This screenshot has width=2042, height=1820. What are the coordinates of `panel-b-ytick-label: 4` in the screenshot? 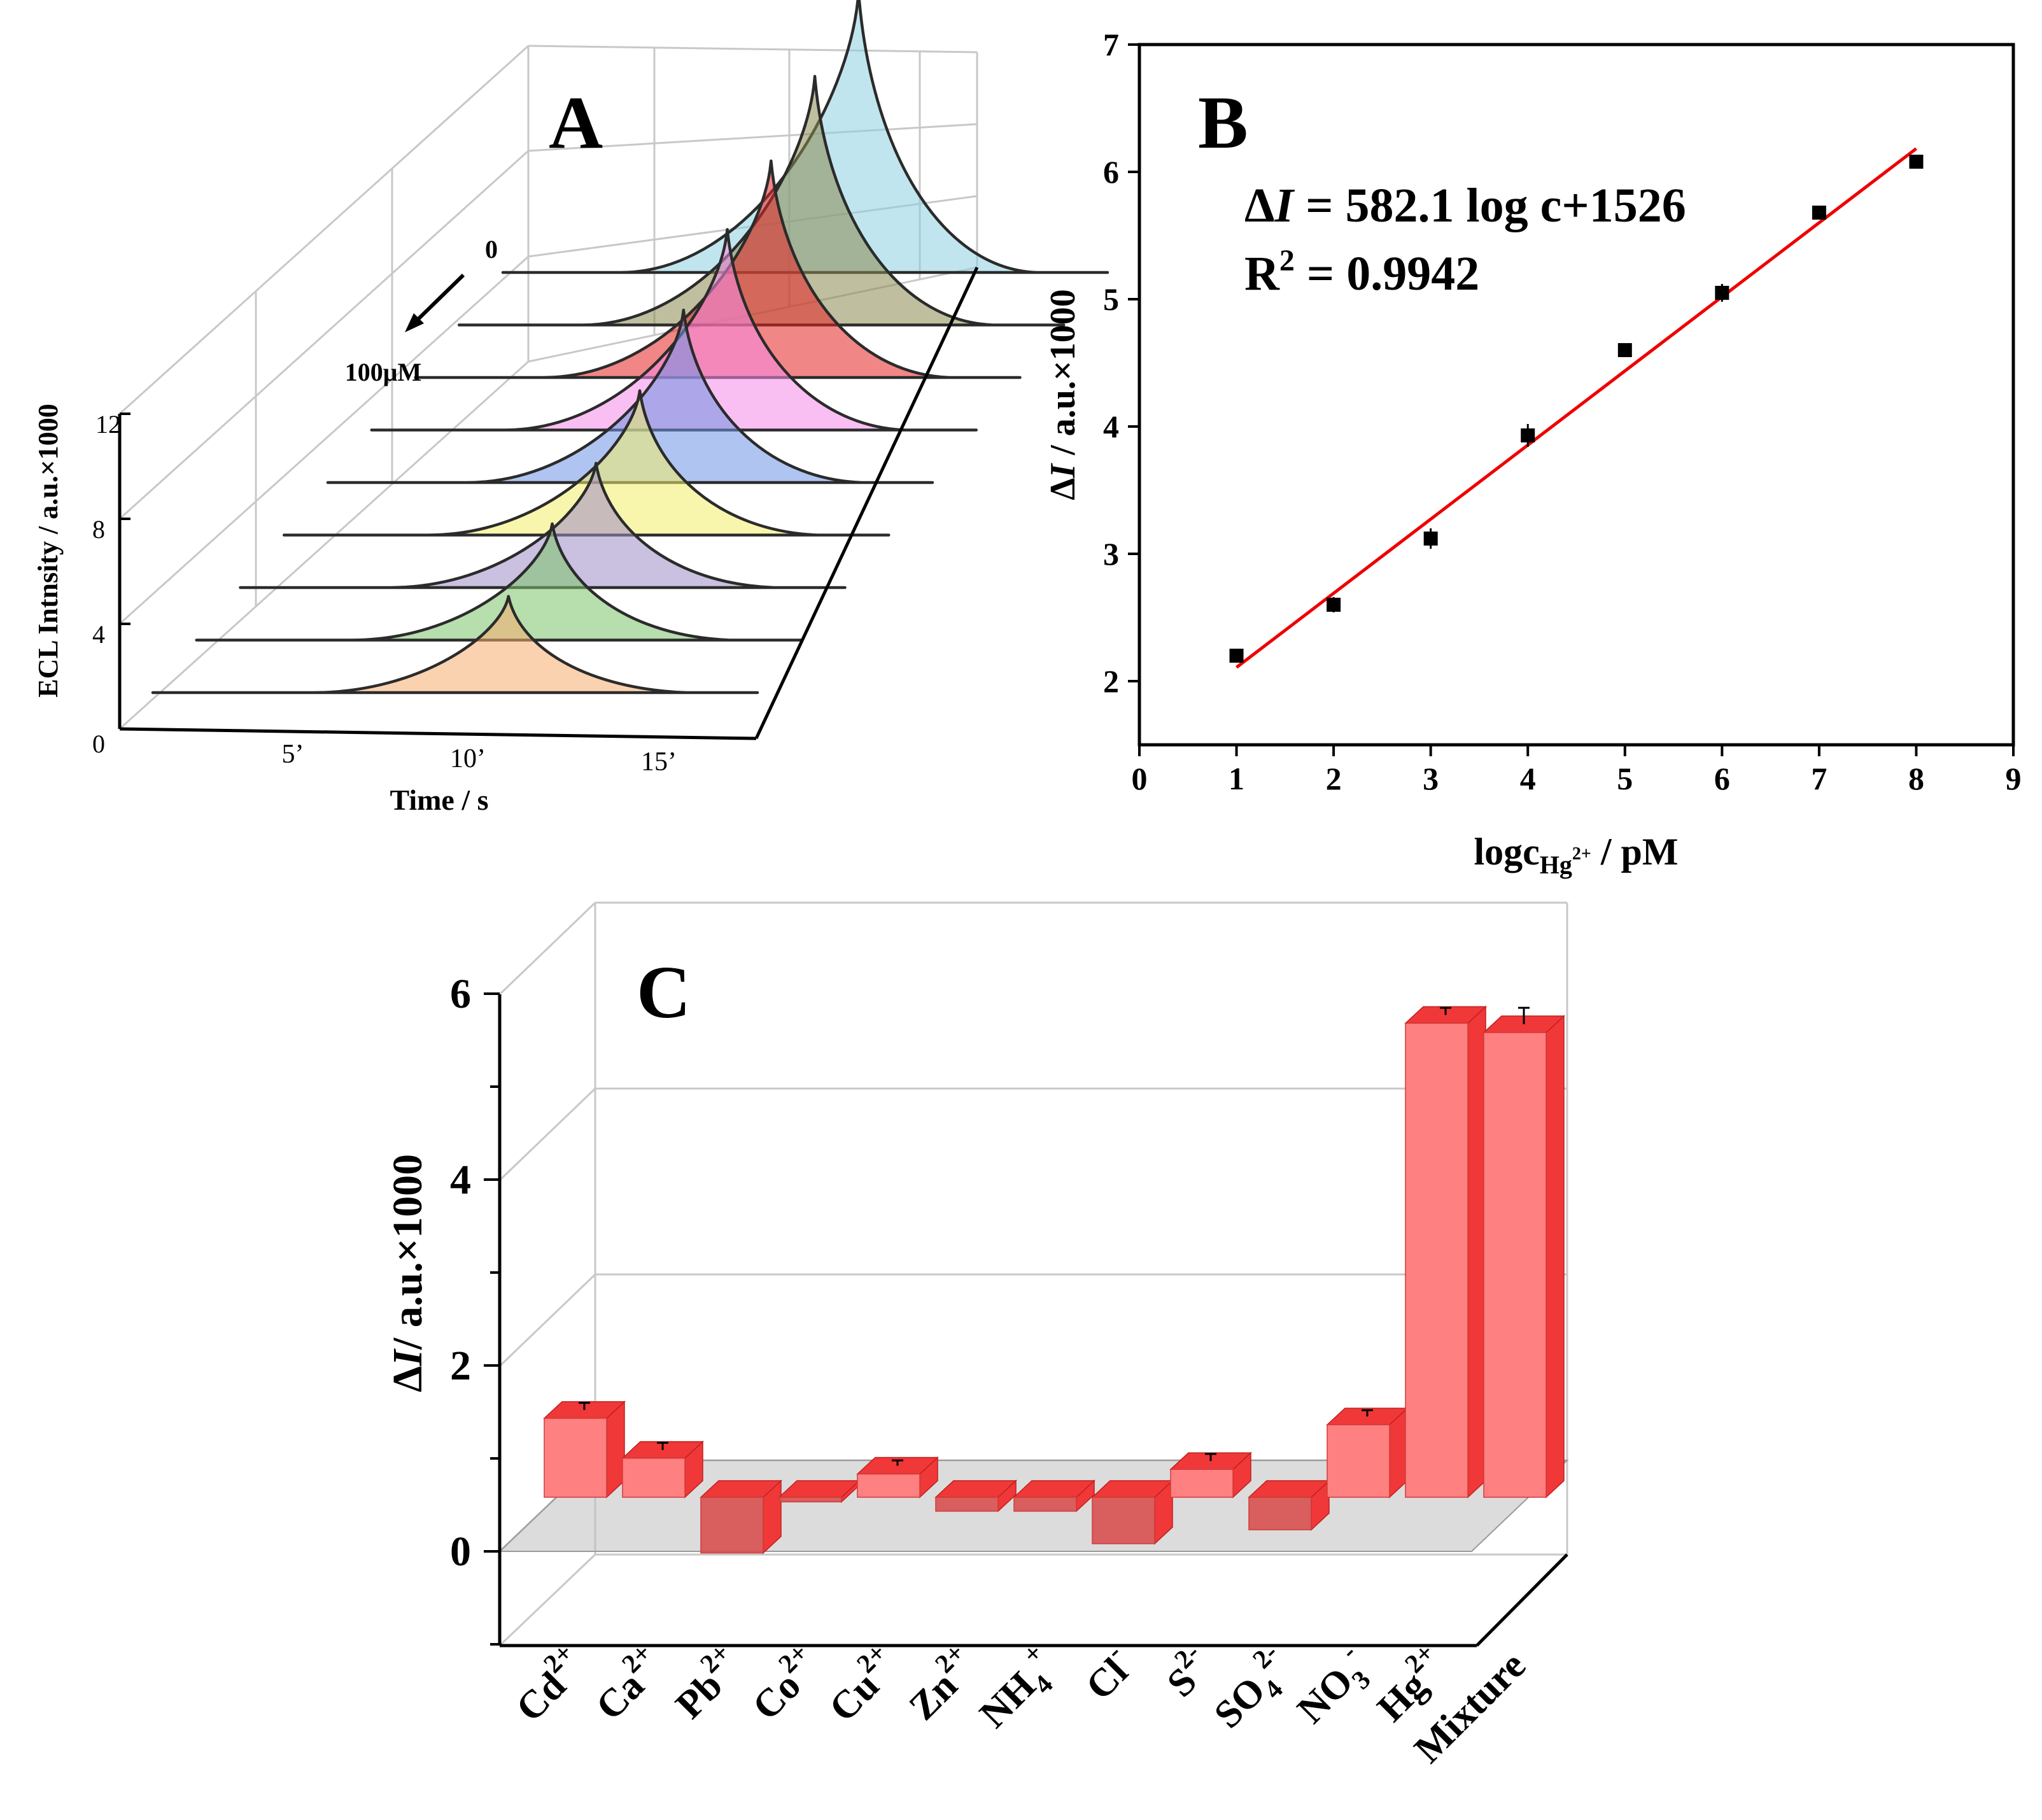 It's located at (1111, 426).